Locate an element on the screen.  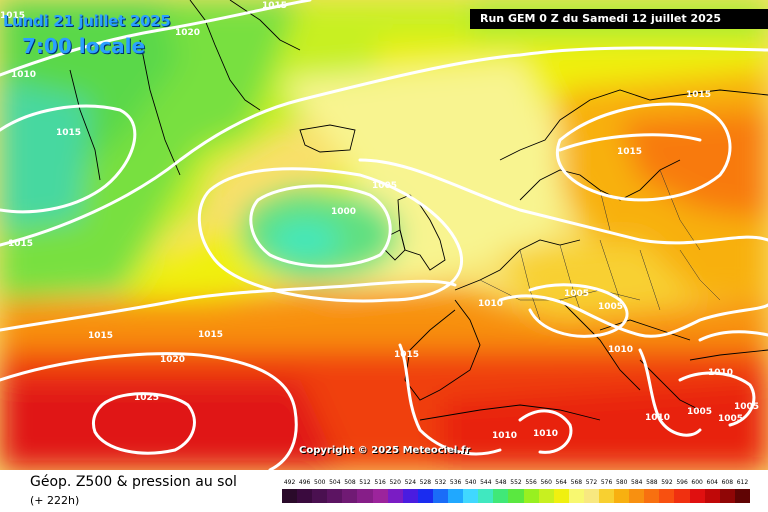
forecast-time: 7:00 locale is located at coordinates (84, 46).